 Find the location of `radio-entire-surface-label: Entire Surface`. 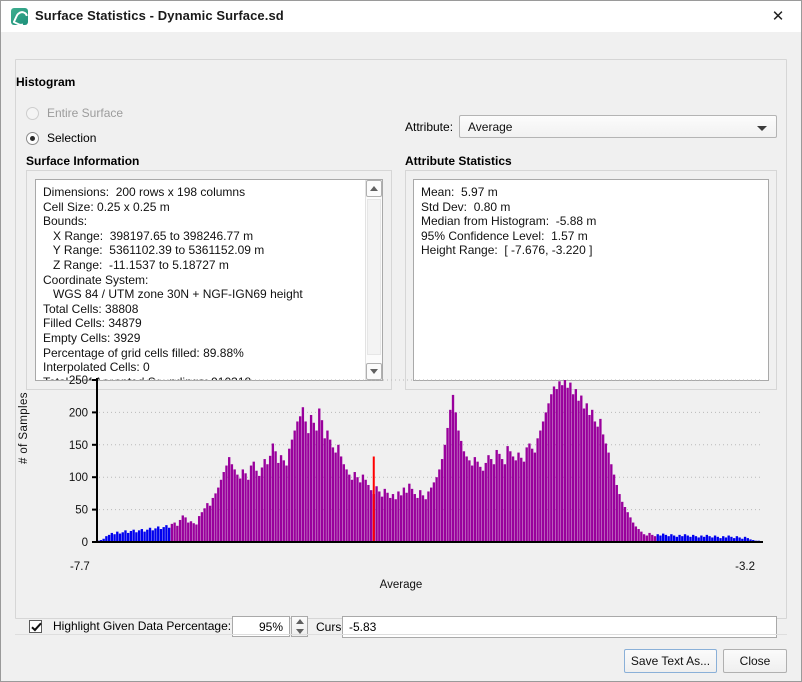

radio-entire-surface-label: Entire Surface is located at coordinates (85, 113).